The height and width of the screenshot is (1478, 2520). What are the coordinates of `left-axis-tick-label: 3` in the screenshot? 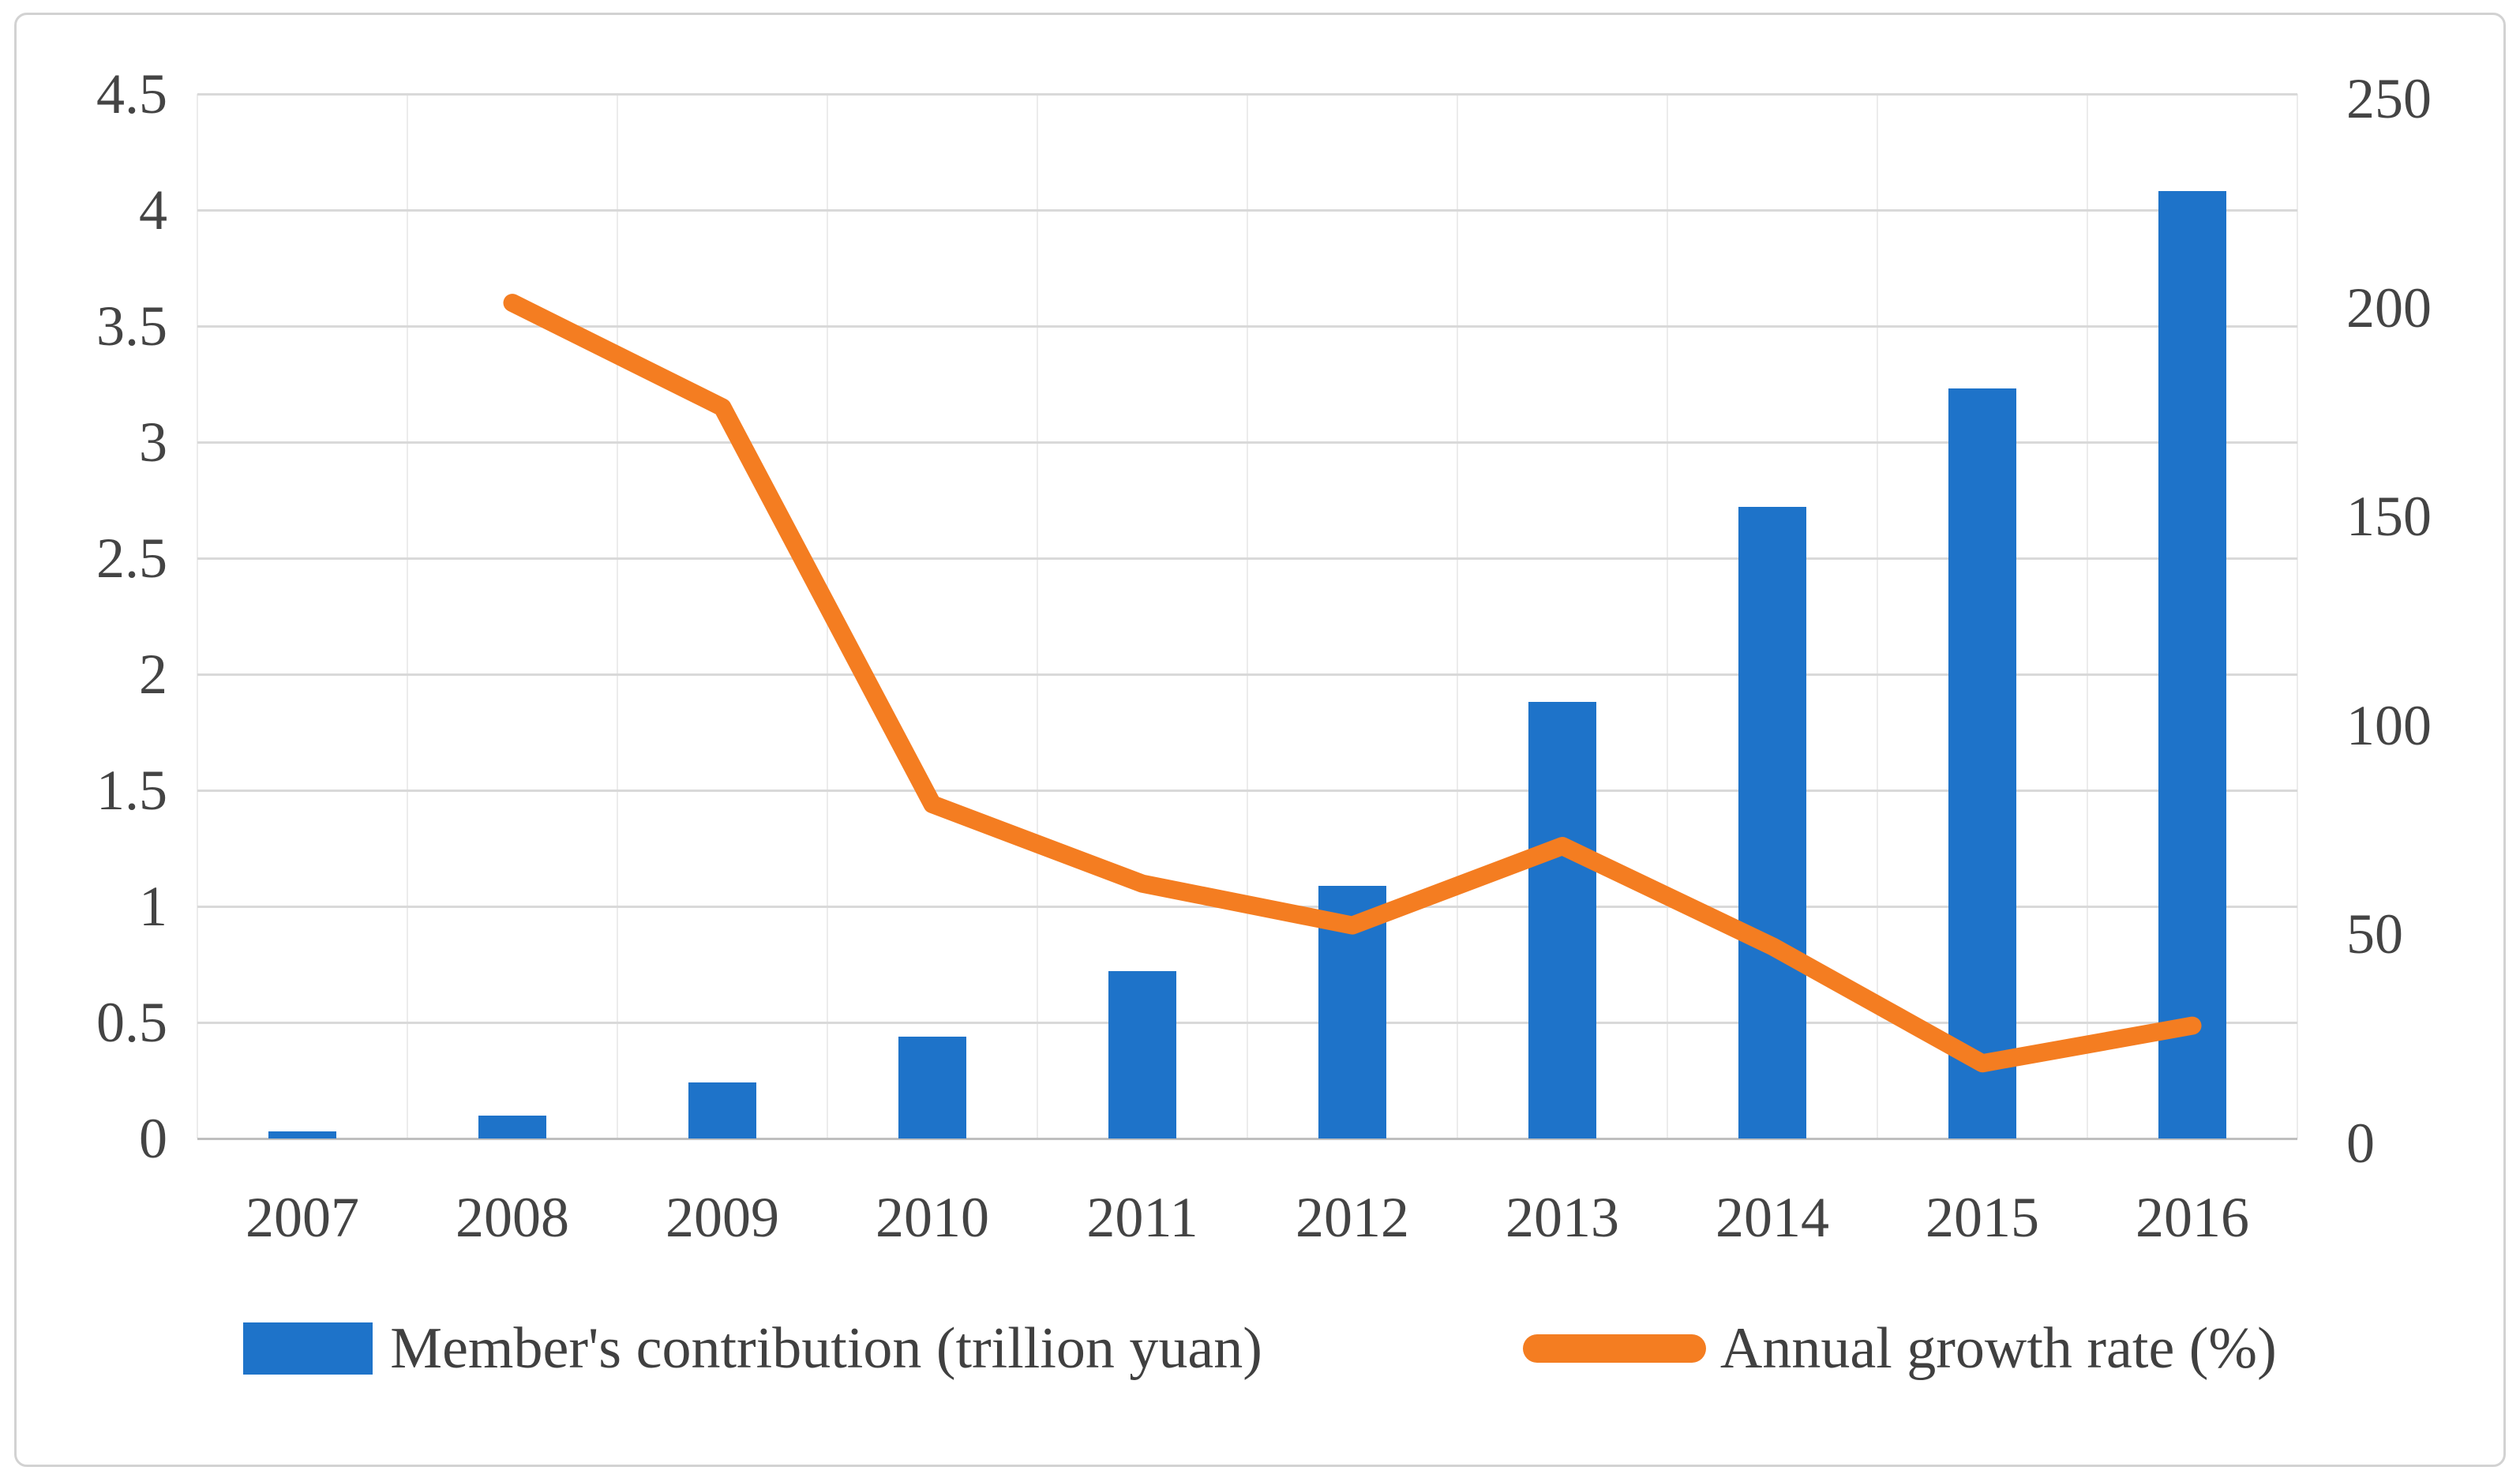 It's located at (153, 442).